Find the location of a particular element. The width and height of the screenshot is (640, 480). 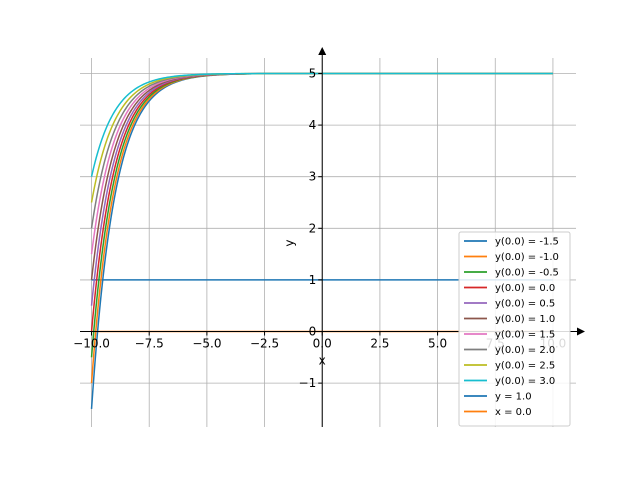

y-axis-title: y is located at coordinates (290, 242).